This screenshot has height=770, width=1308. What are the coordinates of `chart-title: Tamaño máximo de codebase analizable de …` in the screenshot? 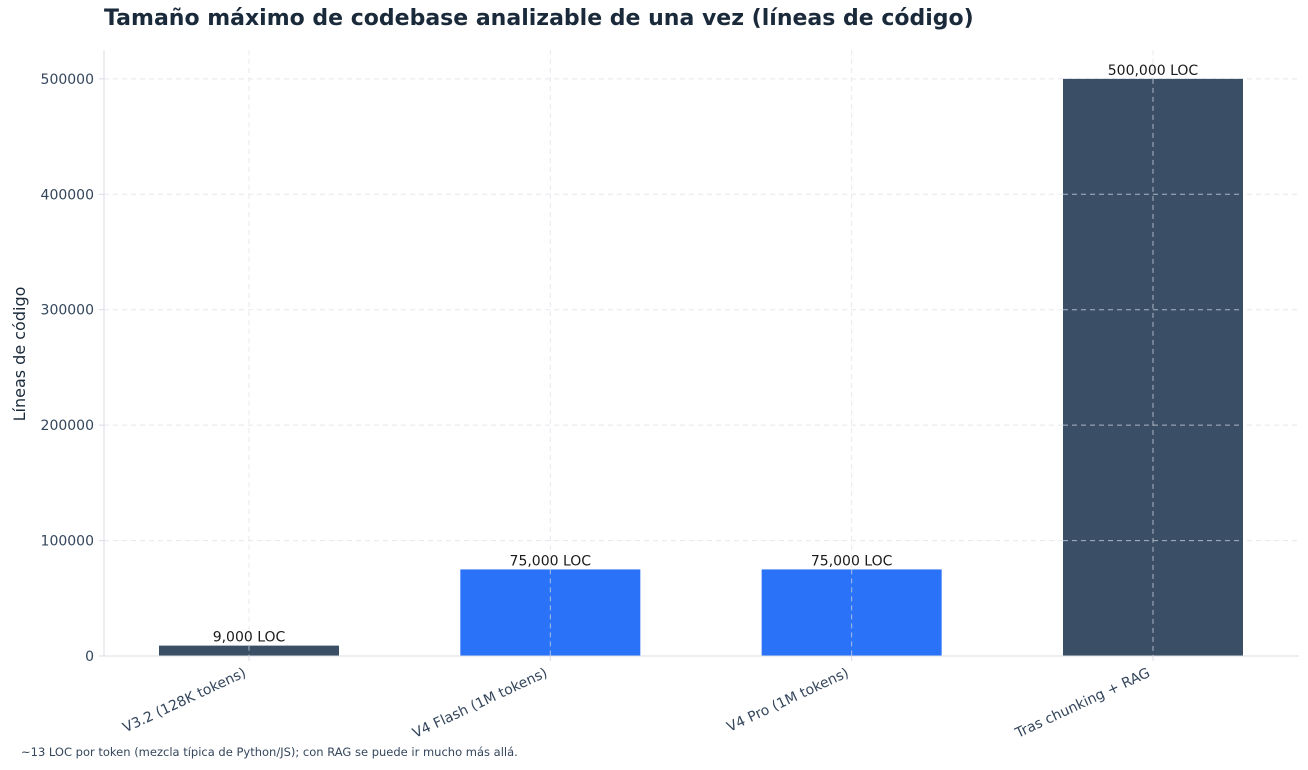 It's located at (539, 18).